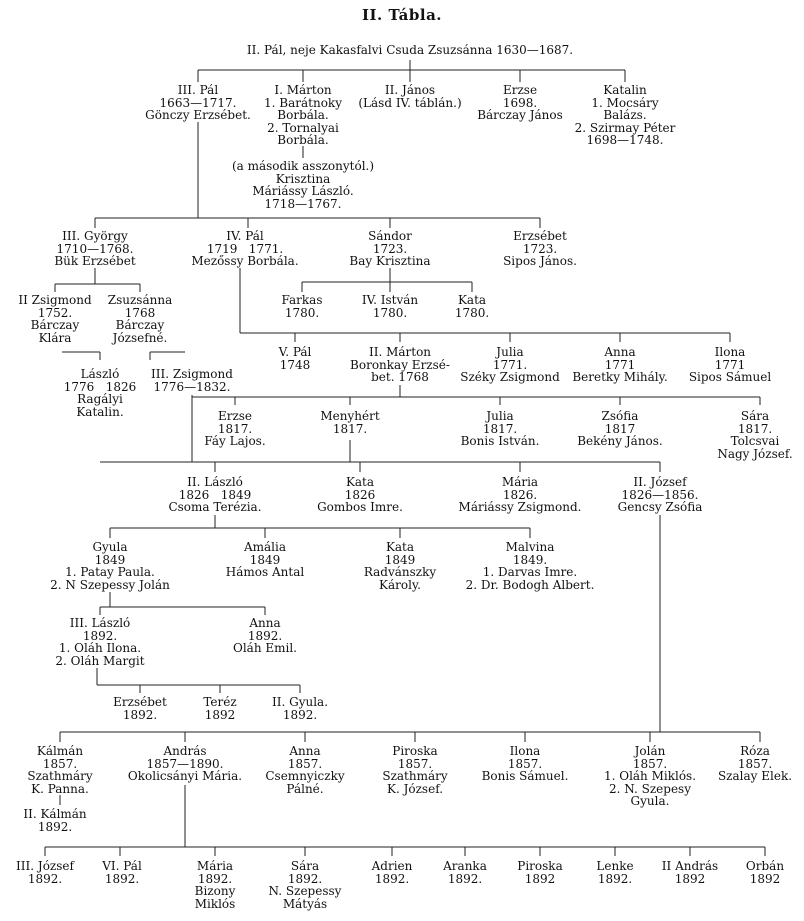  I want to click on person-andras: András 1857—1890. Okolicsányi Mária., so click(185, 763).